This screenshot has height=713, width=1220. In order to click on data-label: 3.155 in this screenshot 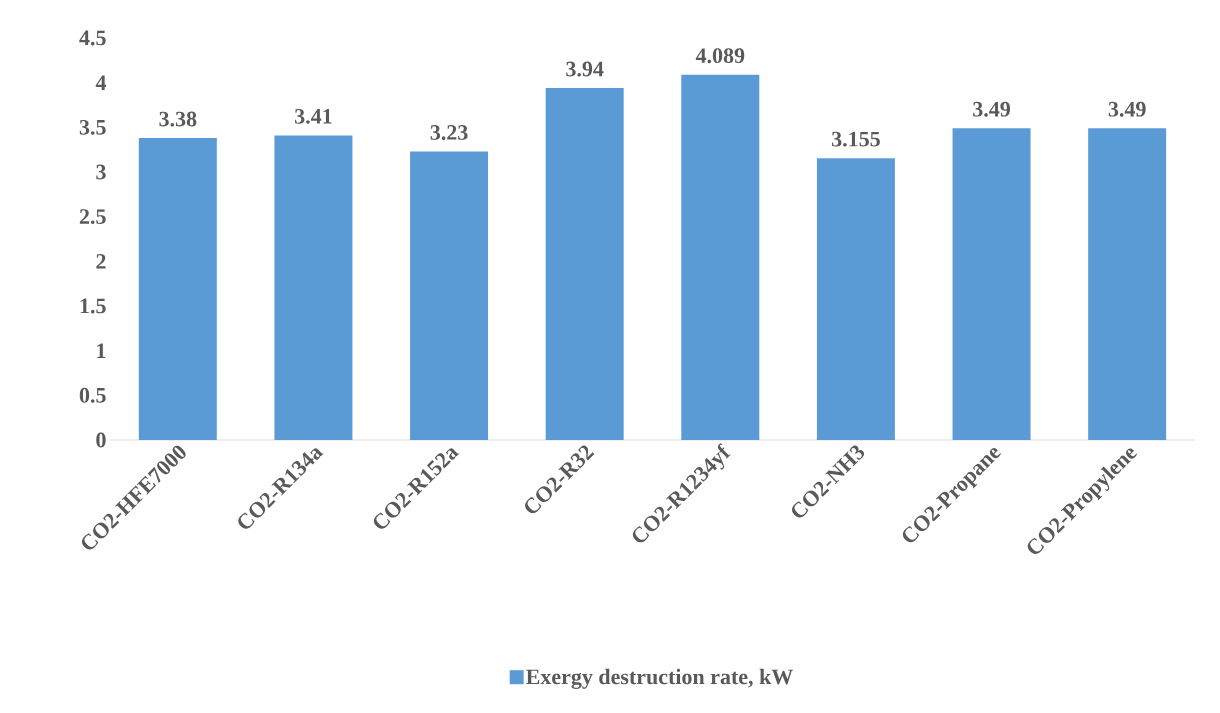, I will do `click(856, 139)`.